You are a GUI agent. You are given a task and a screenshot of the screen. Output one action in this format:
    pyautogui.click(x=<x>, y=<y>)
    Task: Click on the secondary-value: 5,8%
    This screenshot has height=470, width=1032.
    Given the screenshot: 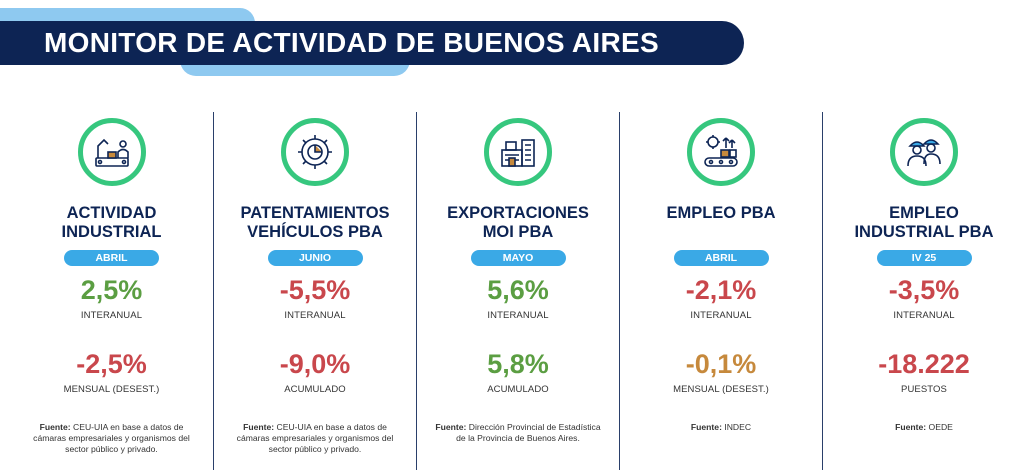 What is the action you would take?
    pyautogui.click(x=518, y=364)
    